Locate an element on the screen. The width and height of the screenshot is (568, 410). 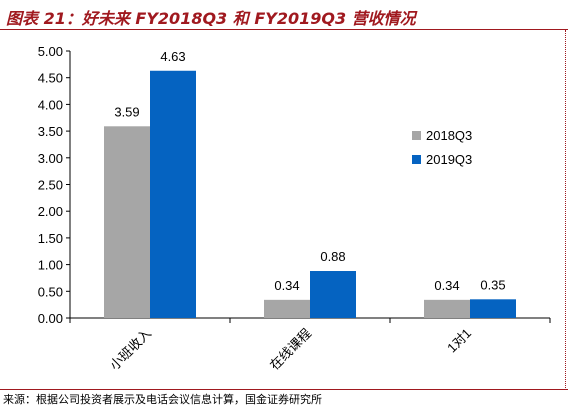
x-category-label: 在线课程 is located at coordinates (290, 349).